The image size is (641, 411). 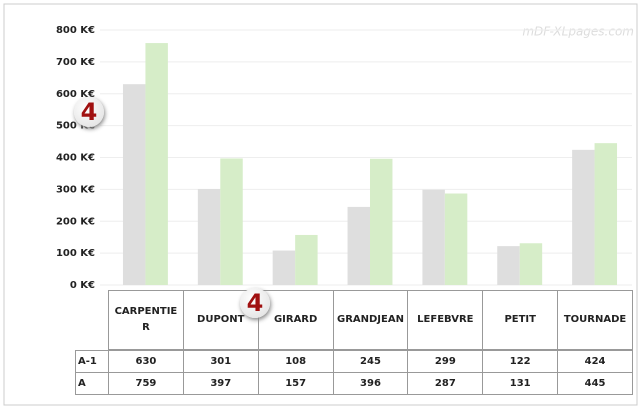 I want to click on y-tick-label: 600 K€, so click(x=75, y=94).